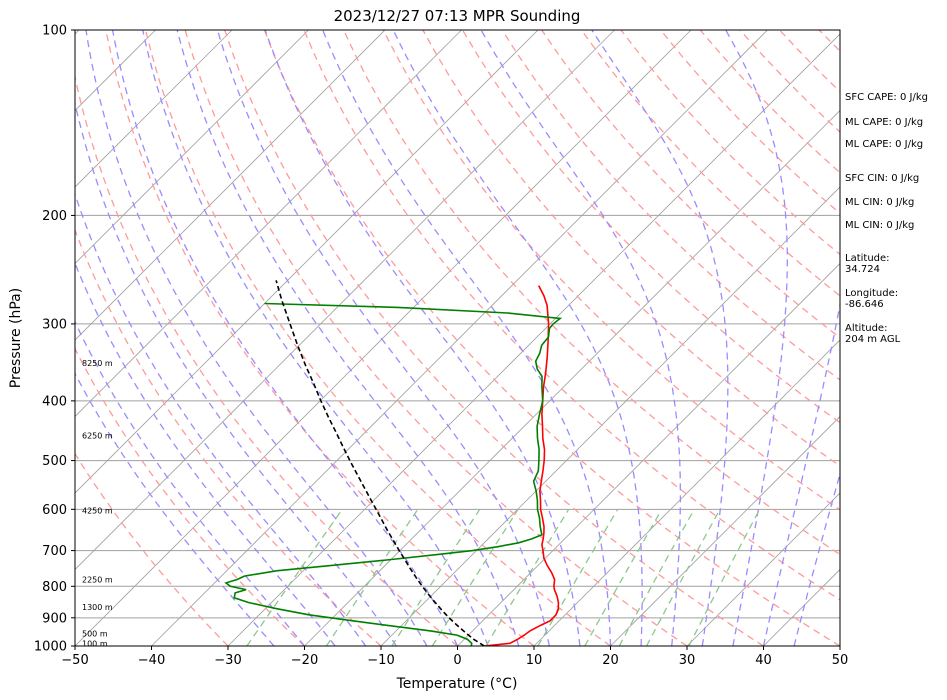  Describe the element at coordinates (380, 463) in the screenshot. I see `parcel-profile-line` at that location.